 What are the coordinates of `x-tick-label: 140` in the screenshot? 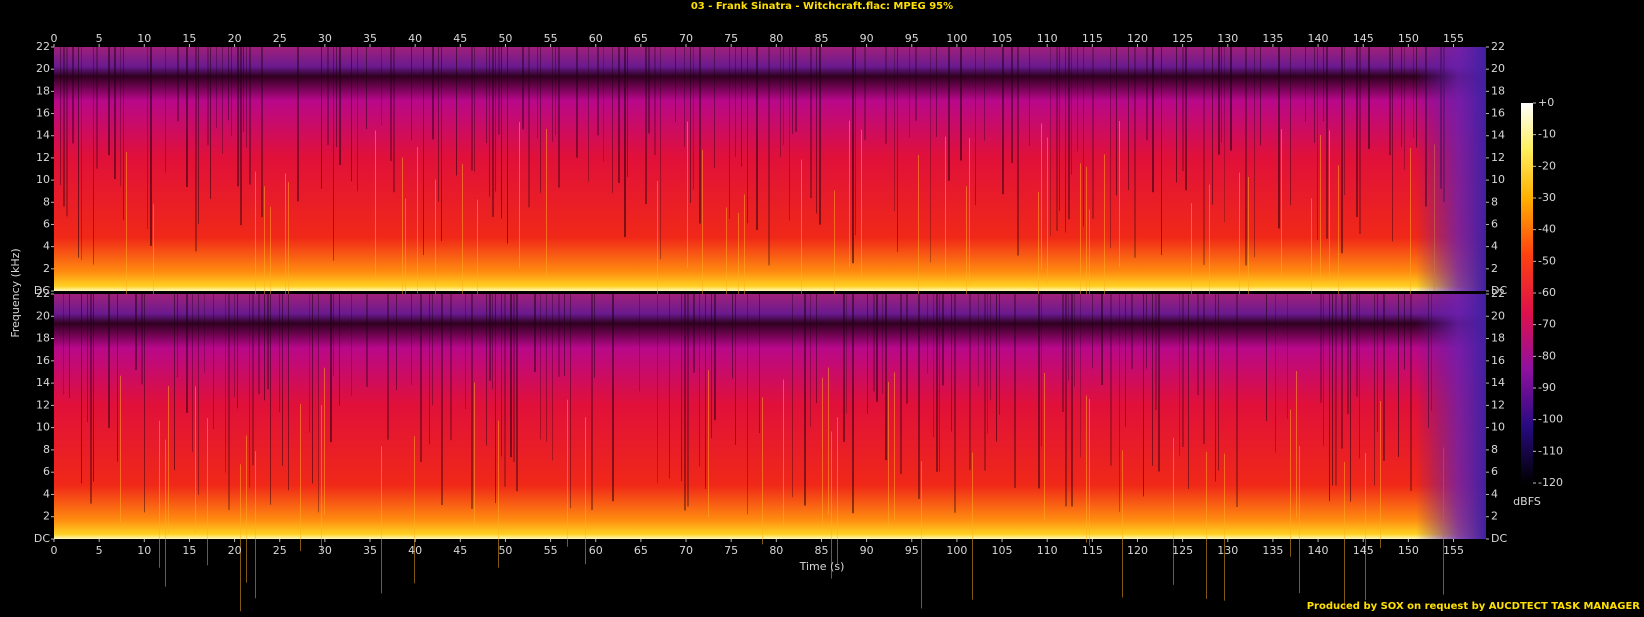 It's located at (1318, 550).